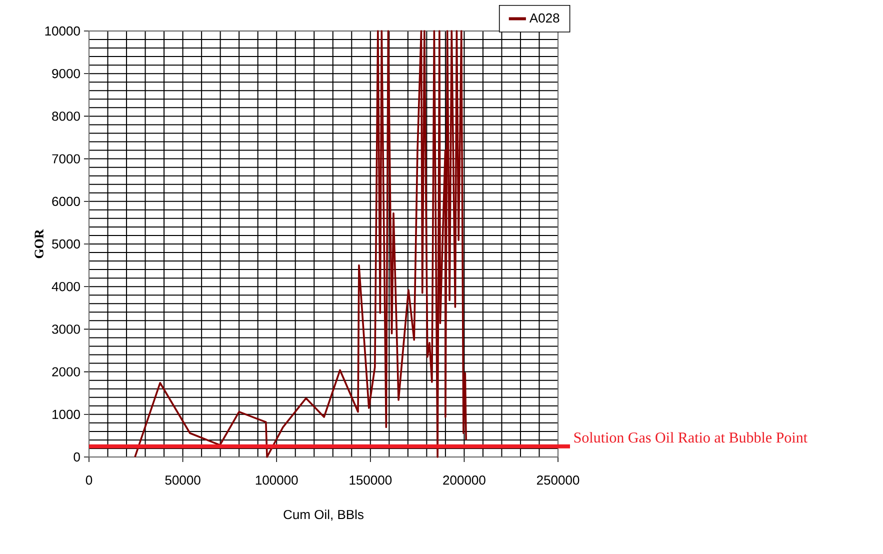 The height and width of the screenshot is (554, 883). What do you see at coordinates (558, 480) in the screenshot?
I see `x-tick-label: 250000` at bounding box center [558, 480].